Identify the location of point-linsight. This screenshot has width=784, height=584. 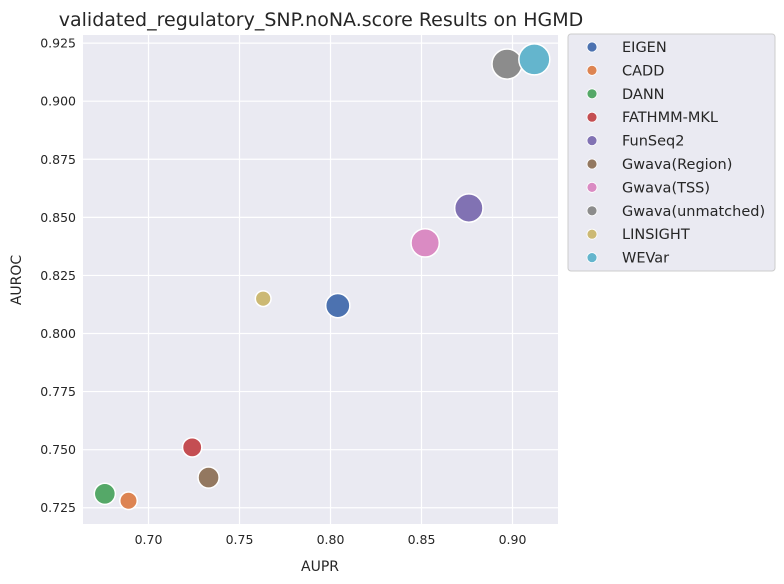
(263, 299).